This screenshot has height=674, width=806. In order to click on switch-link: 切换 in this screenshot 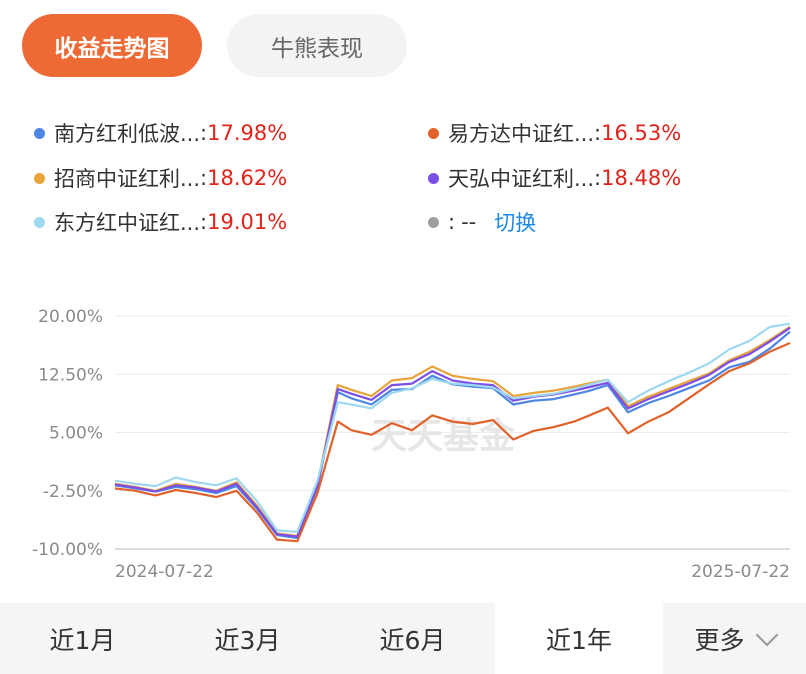, I will do `click(515, 223)`.